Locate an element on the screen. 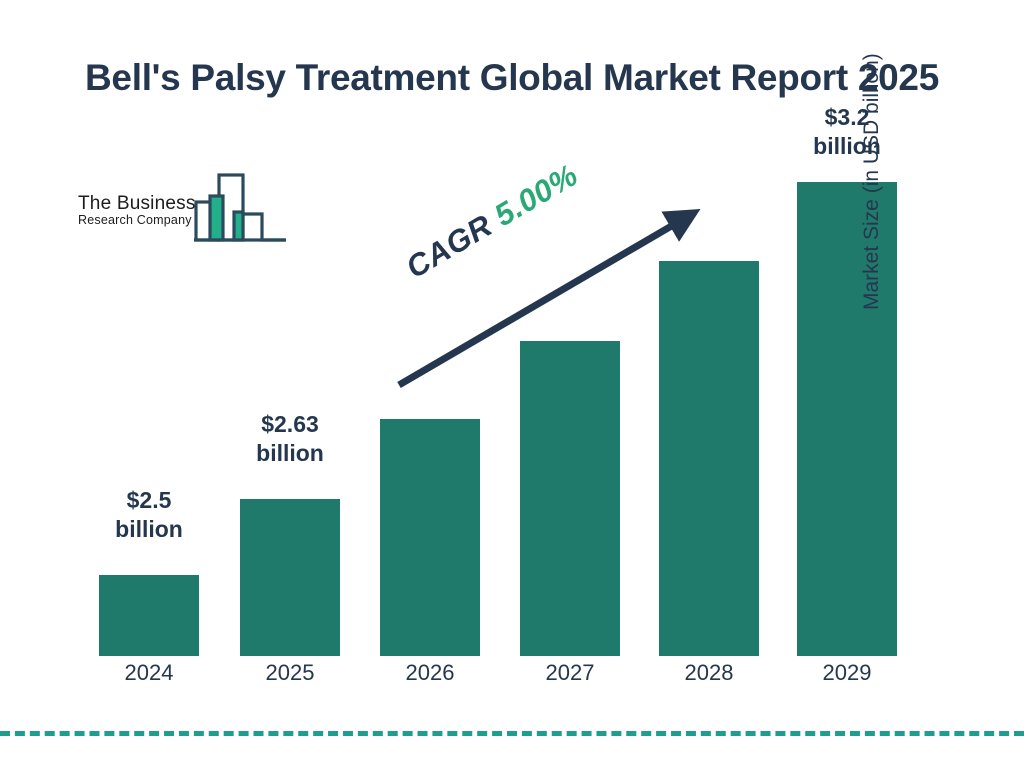 The height and width of the screenshot is (768, 1024). bar-2027 is located at coordinates (570, 498).